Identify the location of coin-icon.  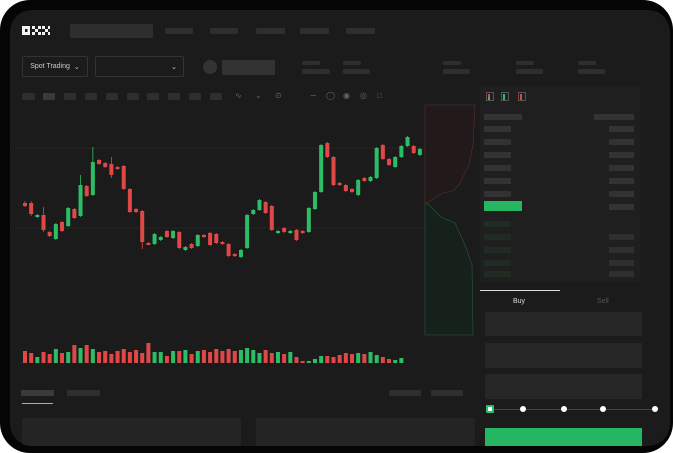
(210, 67).